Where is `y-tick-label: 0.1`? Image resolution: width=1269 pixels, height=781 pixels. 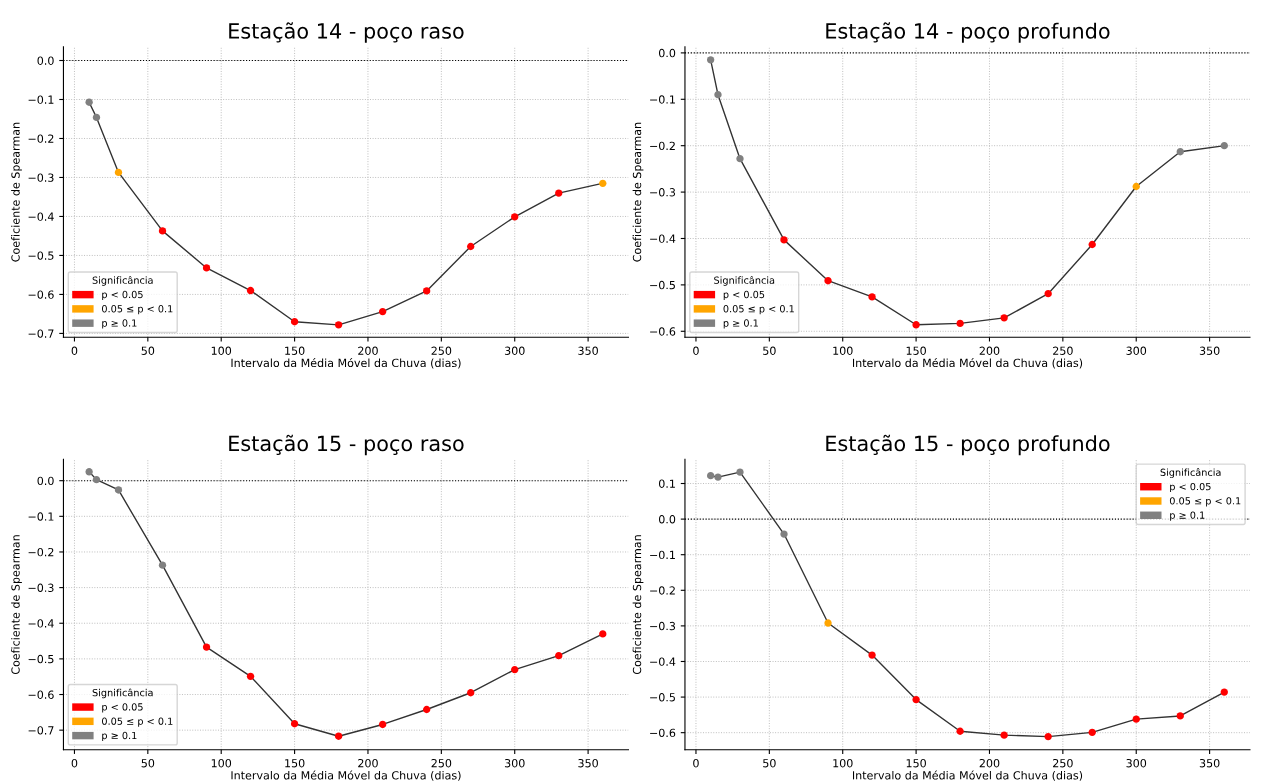
y-tick-label: 0.1 is located at coordinates (666, 483).